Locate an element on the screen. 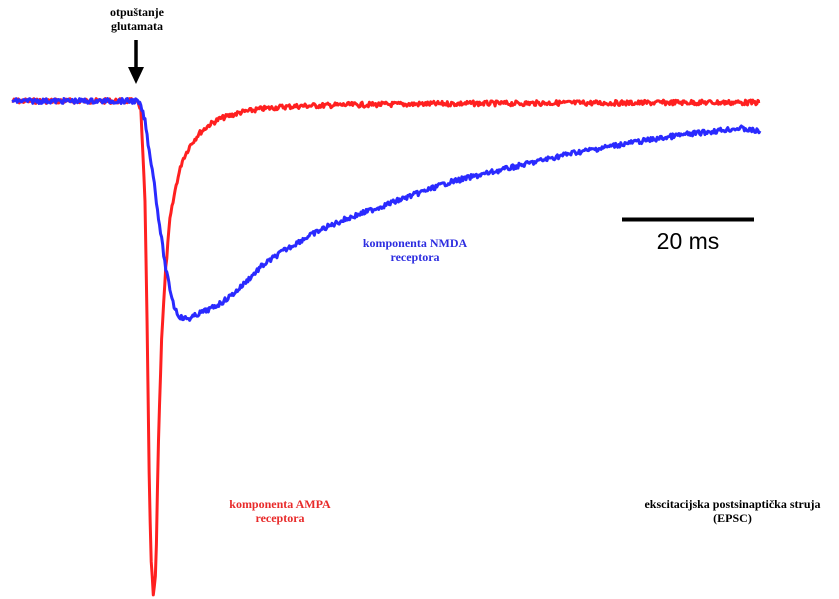 The height and width of the screenshot is (599, 839). nmda-component-label-line2: receptora is located at coordinates (415, 257).